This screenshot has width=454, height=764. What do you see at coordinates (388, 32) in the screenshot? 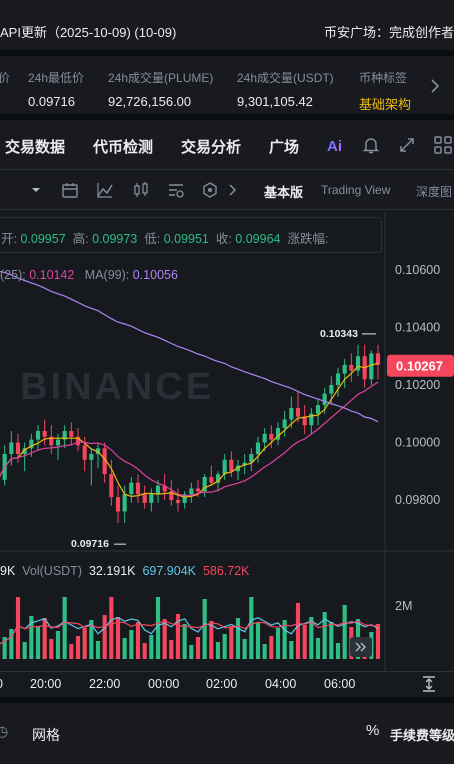
I see `announcement-square-text: 币安广场：完成创作者` at bounding box center [388, 32].